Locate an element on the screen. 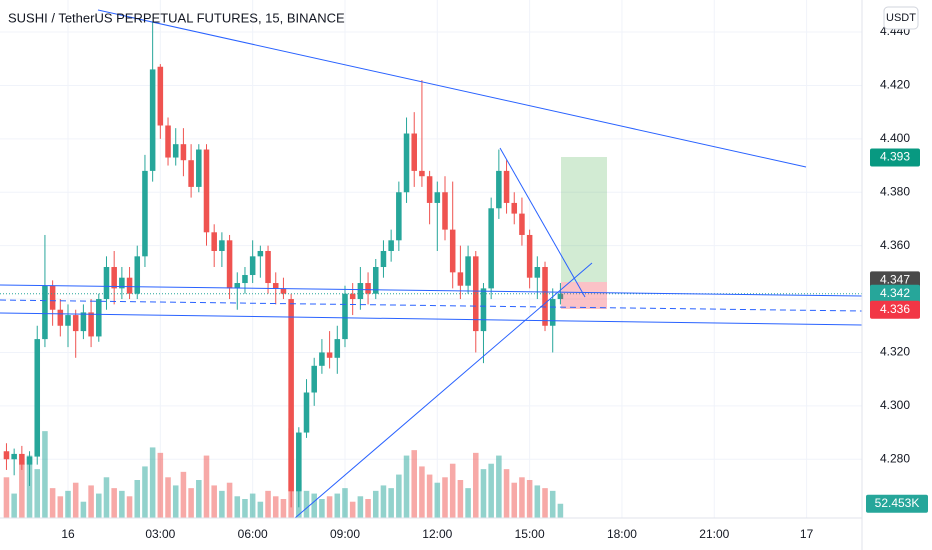 This screenshot has width=932, height=550. y-tick-label: 4.360 is located at coordinates (895, 245).